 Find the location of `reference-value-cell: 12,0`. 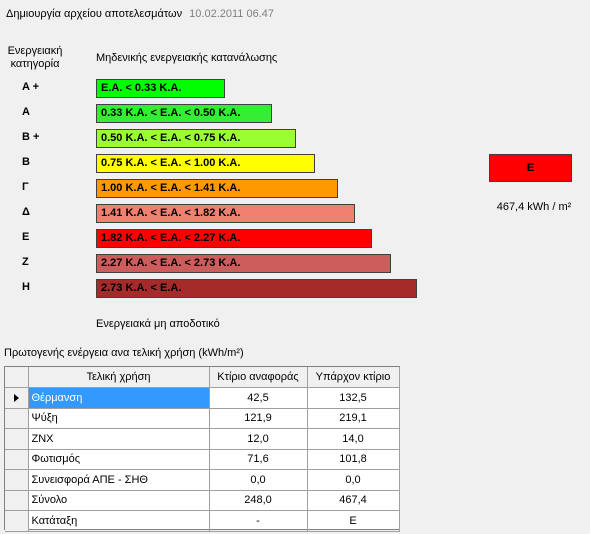

reference-value-cell: 12,0 is located at coordinates (258, 439).